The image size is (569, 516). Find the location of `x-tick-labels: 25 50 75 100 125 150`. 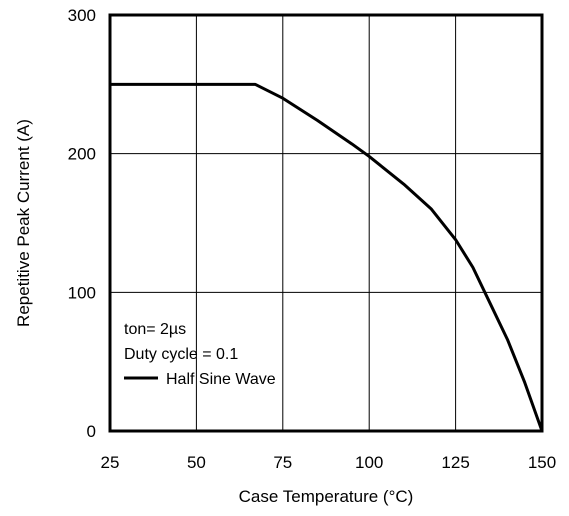

x-tick-labels: 25 50 75 100 125 150 is located at coordinates (329, 462).